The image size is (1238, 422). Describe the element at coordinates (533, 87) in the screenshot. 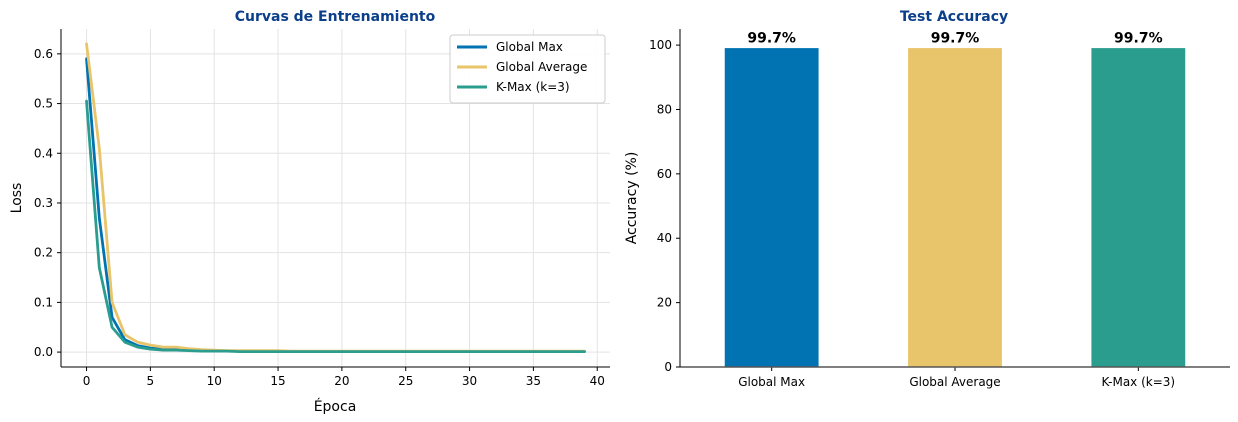

I see `legend-label-kmax: K-Max (k=3)` at that location.